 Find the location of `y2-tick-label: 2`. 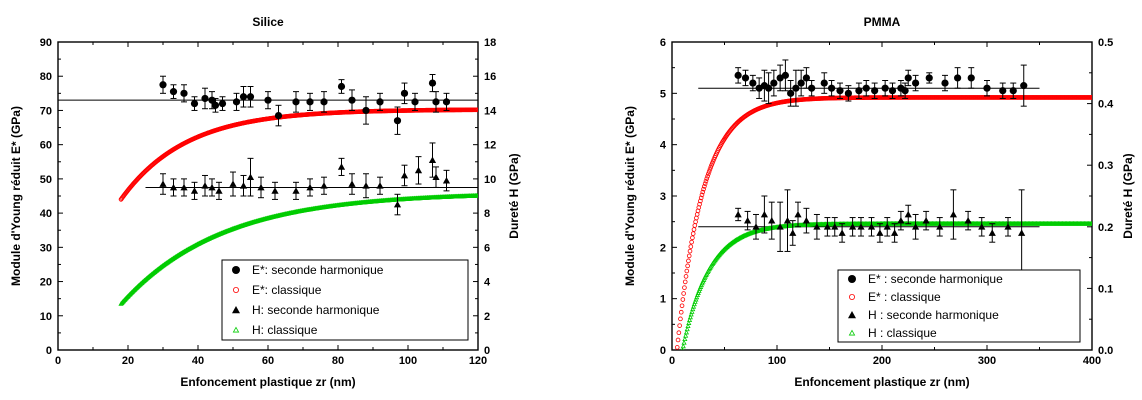

y2-tick-label: 2 is located at coordinates (487, 317).